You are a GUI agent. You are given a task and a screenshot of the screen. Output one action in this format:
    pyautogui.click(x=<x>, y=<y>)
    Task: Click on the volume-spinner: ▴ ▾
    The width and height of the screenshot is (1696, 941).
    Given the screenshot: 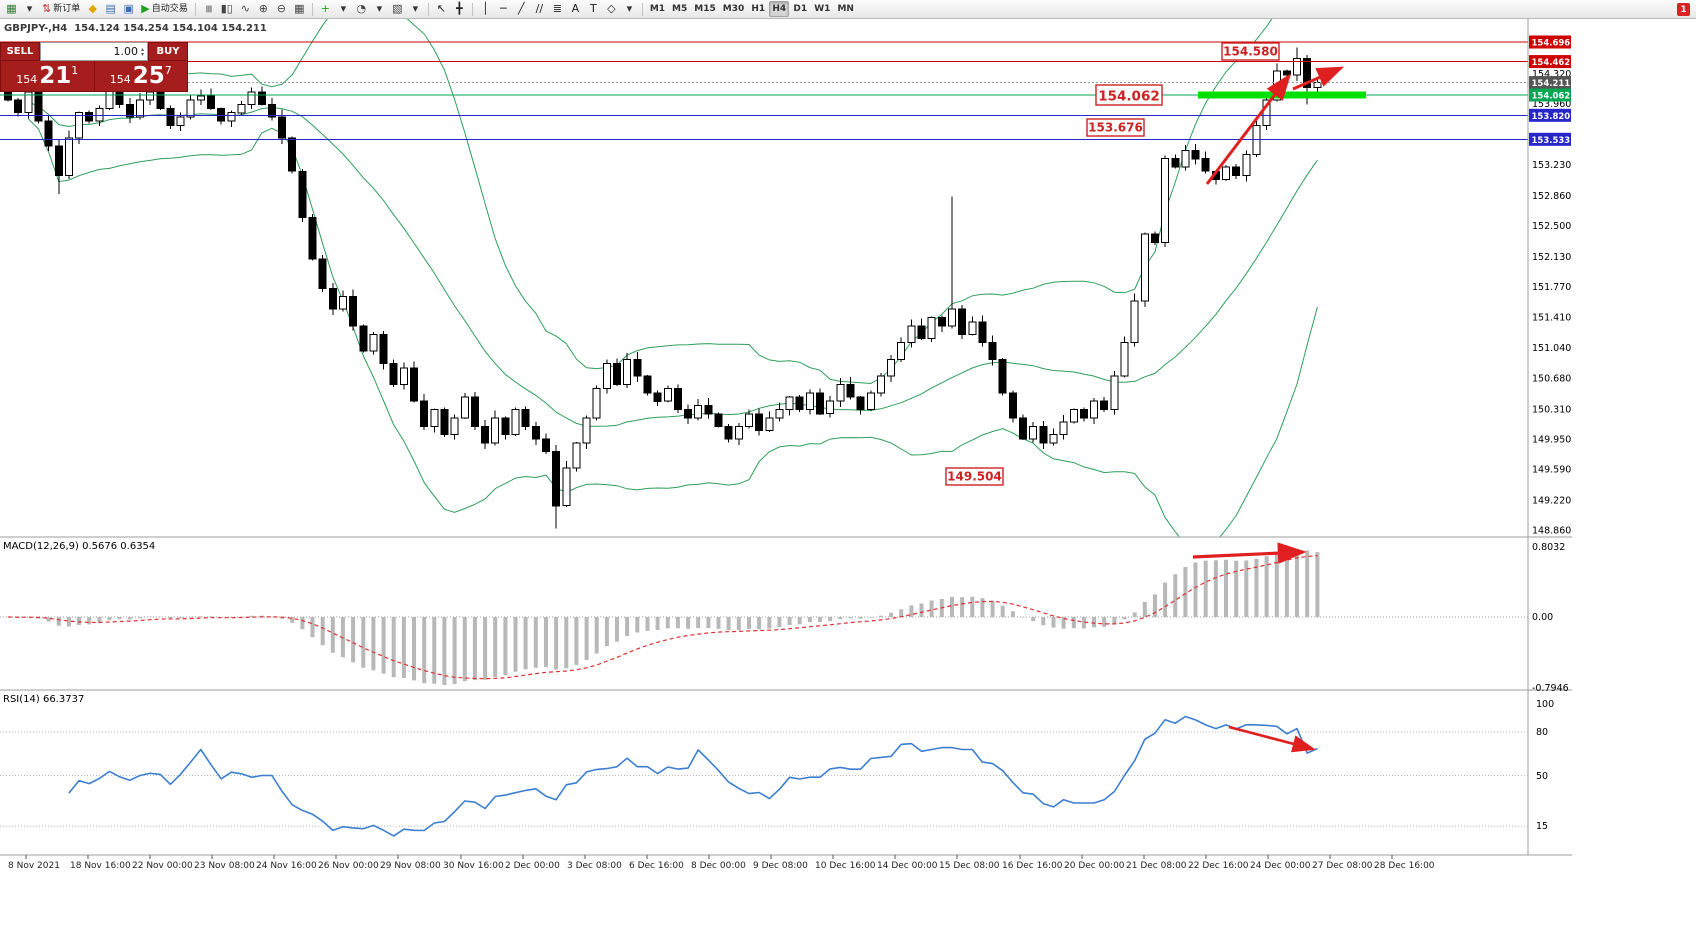 What is the action you would take?
    pyautogui.click(x=142, y=51)
    